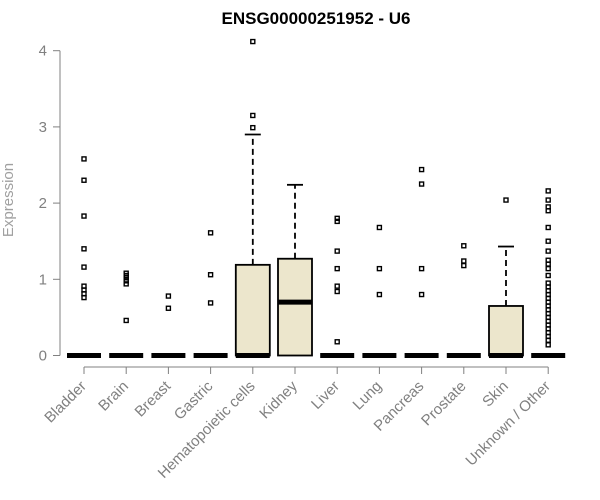 The image size is (600, 500). I want to click on x-tick-label: Skin, so click(495, 394).